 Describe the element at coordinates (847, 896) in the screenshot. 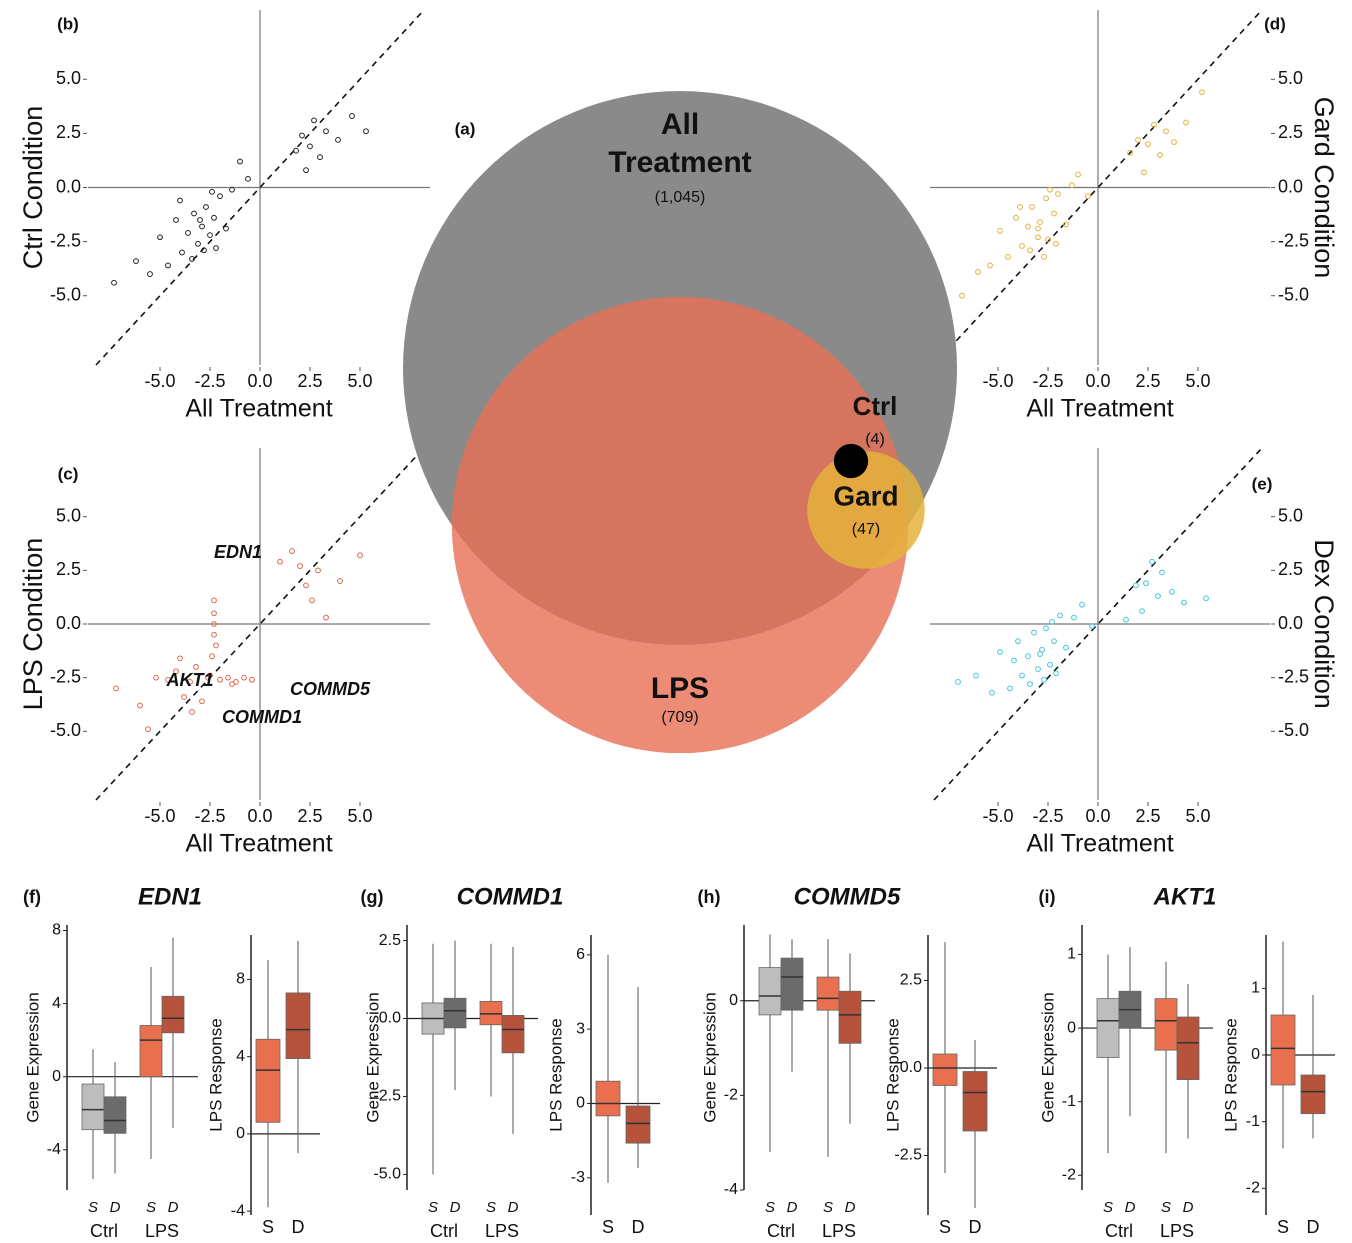

I see `panel-title: COMMD5` at that location.